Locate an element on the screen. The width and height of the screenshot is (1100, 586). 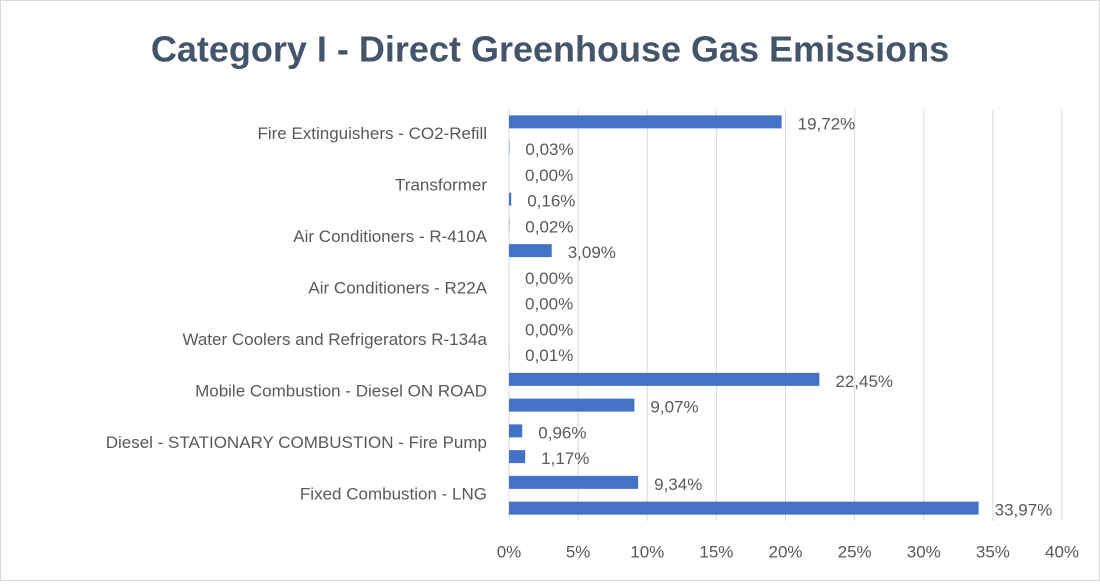
value-label: 9,34% is located at coordinates (678, 484).